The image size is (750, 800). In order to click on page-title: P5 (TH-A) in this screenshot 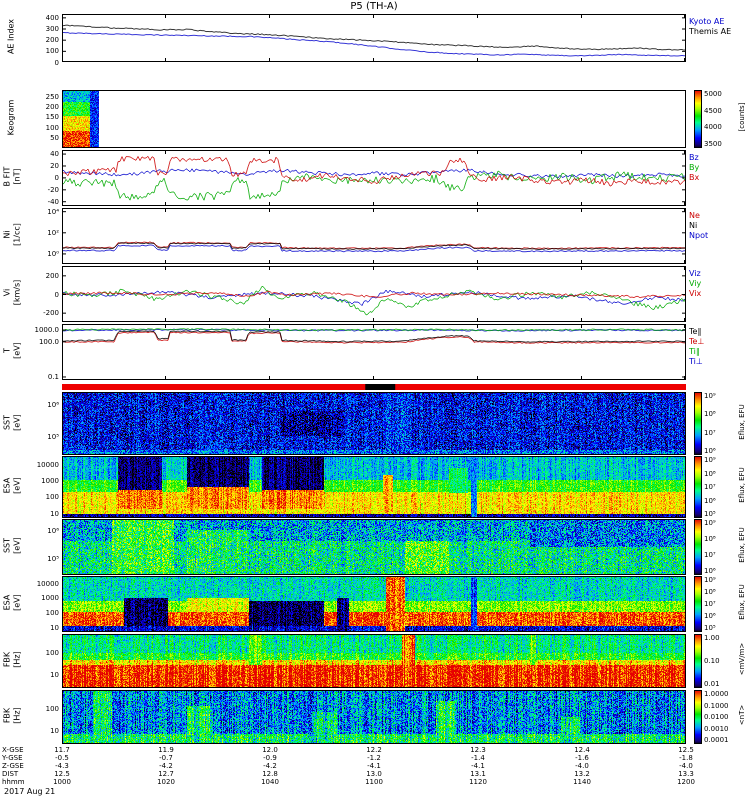, I will do `click(374, 6)`.